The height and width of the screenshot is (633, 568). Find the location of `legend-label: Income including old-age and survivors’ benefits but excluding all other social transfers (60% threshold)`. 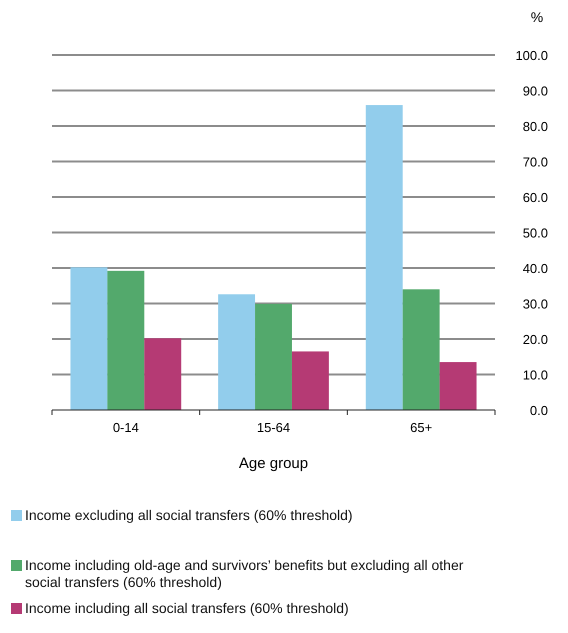

legend-label: Income including old-age and survivors’ benefits but excluding all other social transfers (60% threshold) is located at coordinates (244, 573).